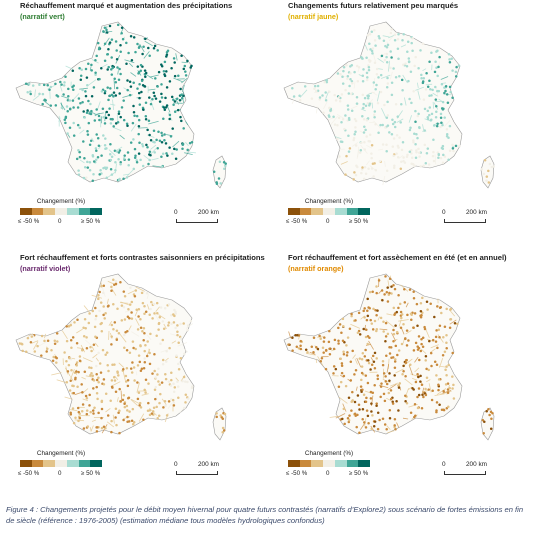 The height and width of the screenshot is (533, 533). What do you see at coordinates (63, 475) in the screenshot?
I see `legend-ticks: ≤ -50 % 0 ≥ 50 %` at bounding box center [63, 475].